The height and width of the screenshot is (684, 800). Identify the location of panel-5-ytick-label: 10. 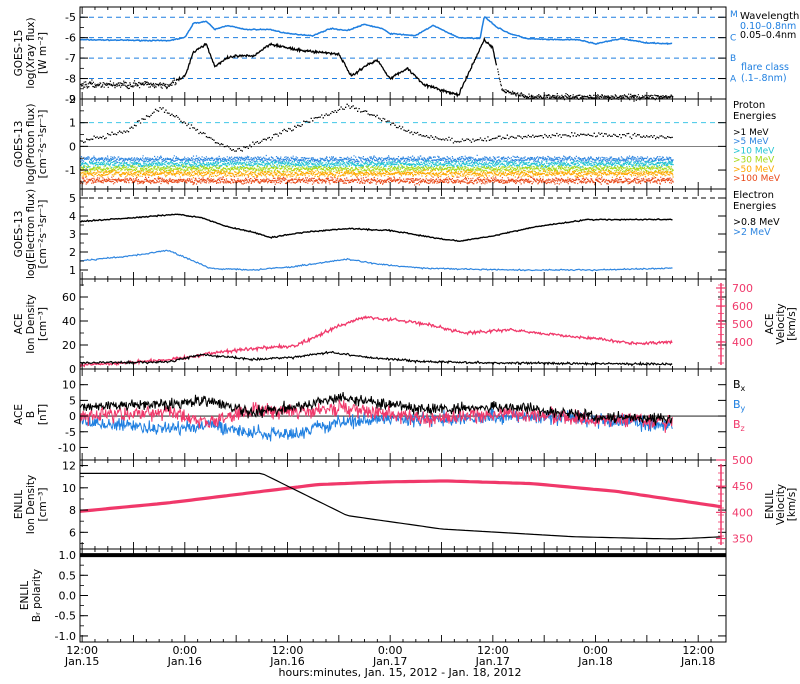
(69, 488).